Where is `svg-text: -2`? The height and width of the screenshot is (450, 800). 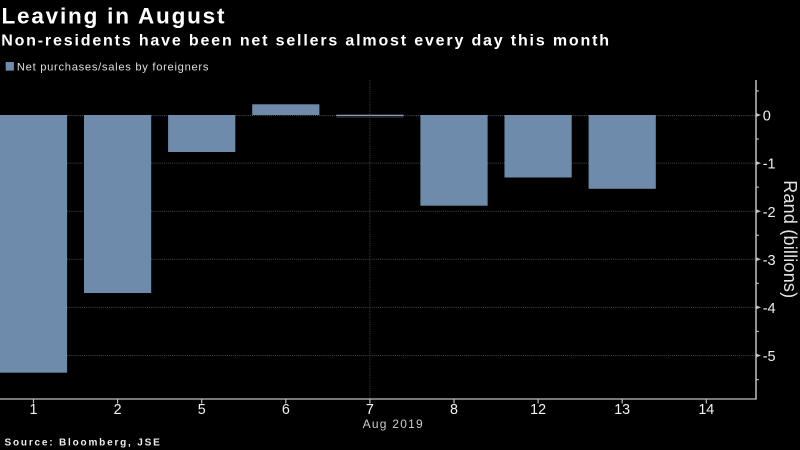 svg-text: -2 is located at coordinates (769, 213).